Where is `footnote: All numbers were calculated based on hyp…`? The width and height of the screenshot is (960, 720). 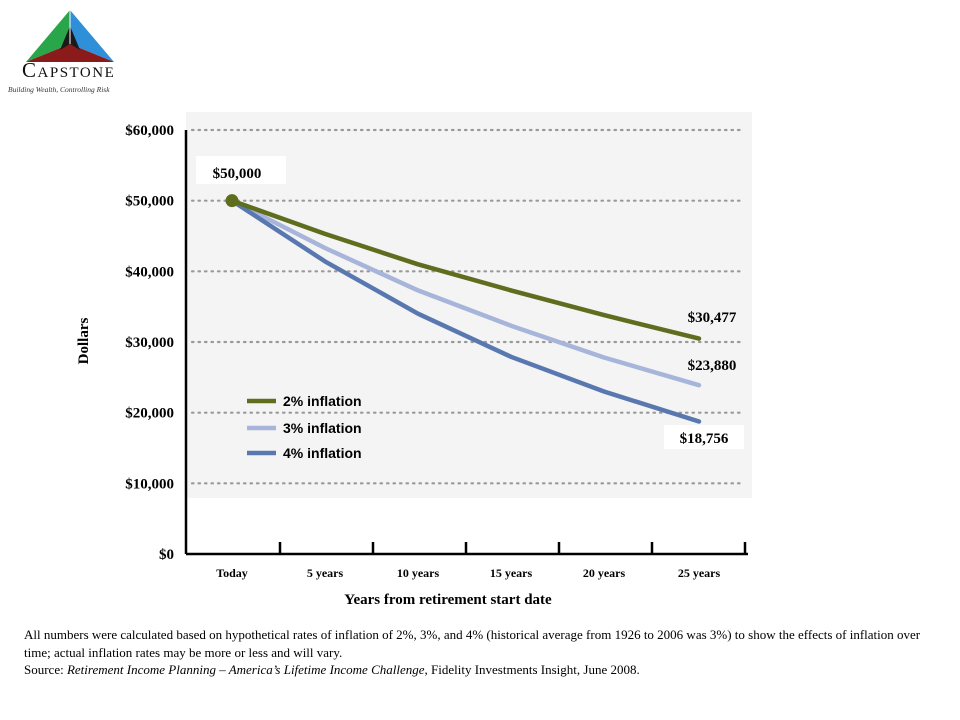 footnote: All numbers were calculated based on hyp… is located at coordinates (484, 652).